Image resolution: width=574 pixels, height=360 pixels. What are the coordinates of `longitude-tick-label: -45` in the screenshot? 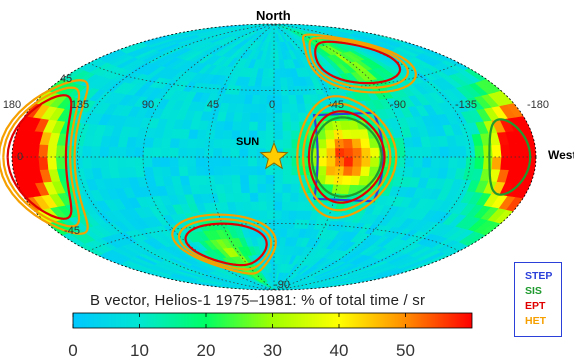 It's located at (336, 105).